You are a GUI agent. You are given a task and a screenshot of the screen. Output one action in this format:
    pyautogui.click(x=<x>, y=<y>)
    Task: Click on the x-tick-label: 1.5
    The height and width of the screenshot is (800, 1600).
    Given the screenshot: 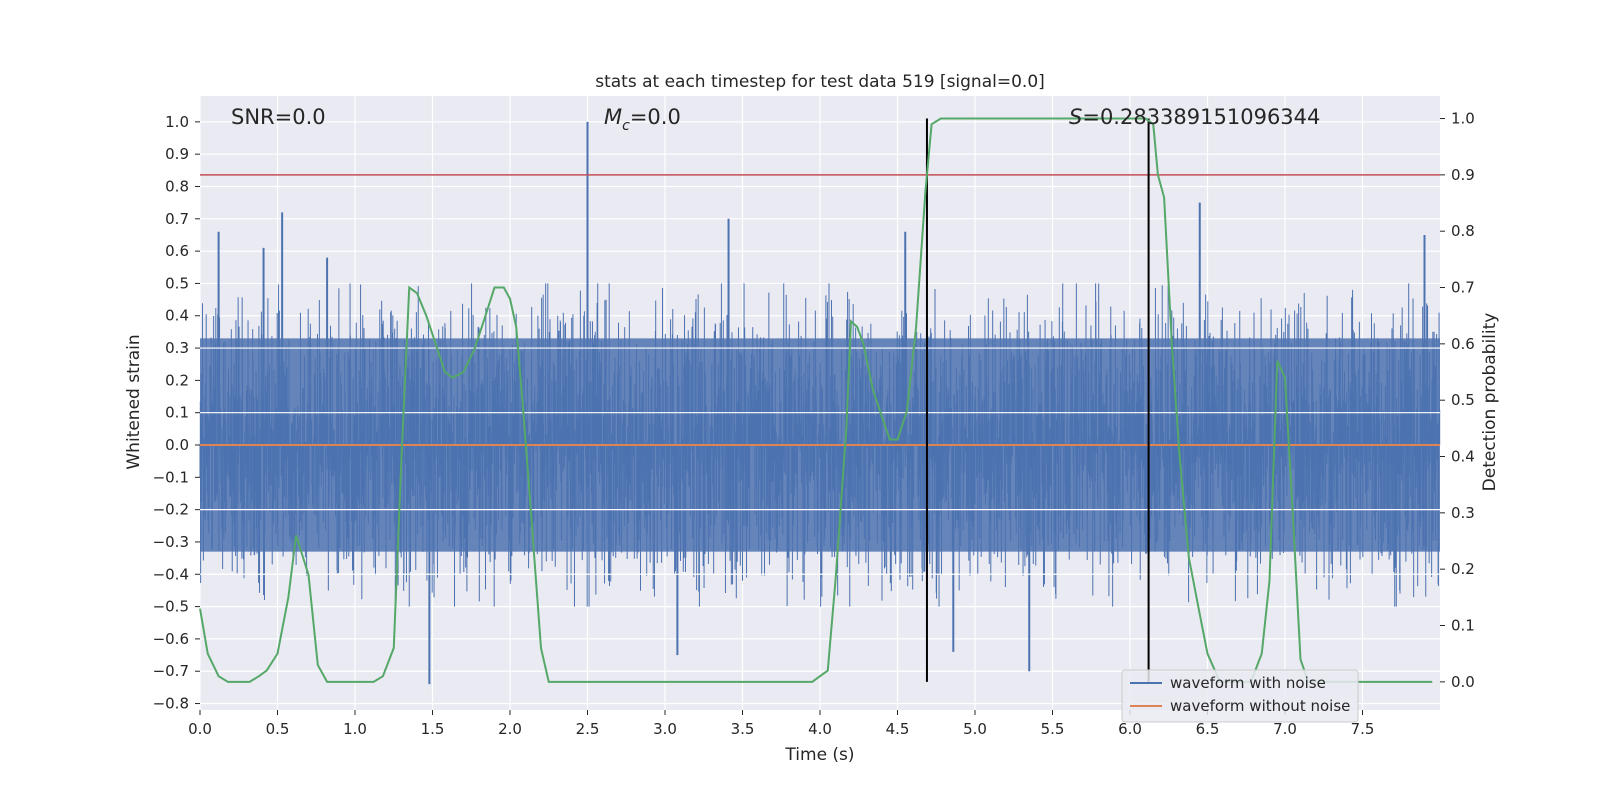 What is the action you would take?
    pyautogui.click(x=433, y=729)
    